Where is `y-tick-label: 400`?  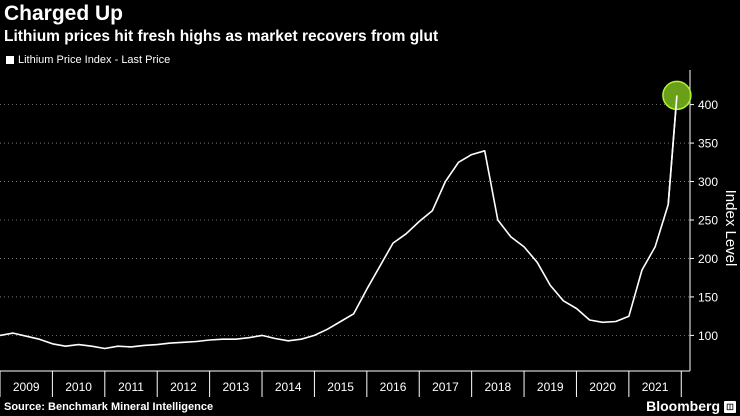
y-tick-label: 400 is located at coordinates (708, 105).